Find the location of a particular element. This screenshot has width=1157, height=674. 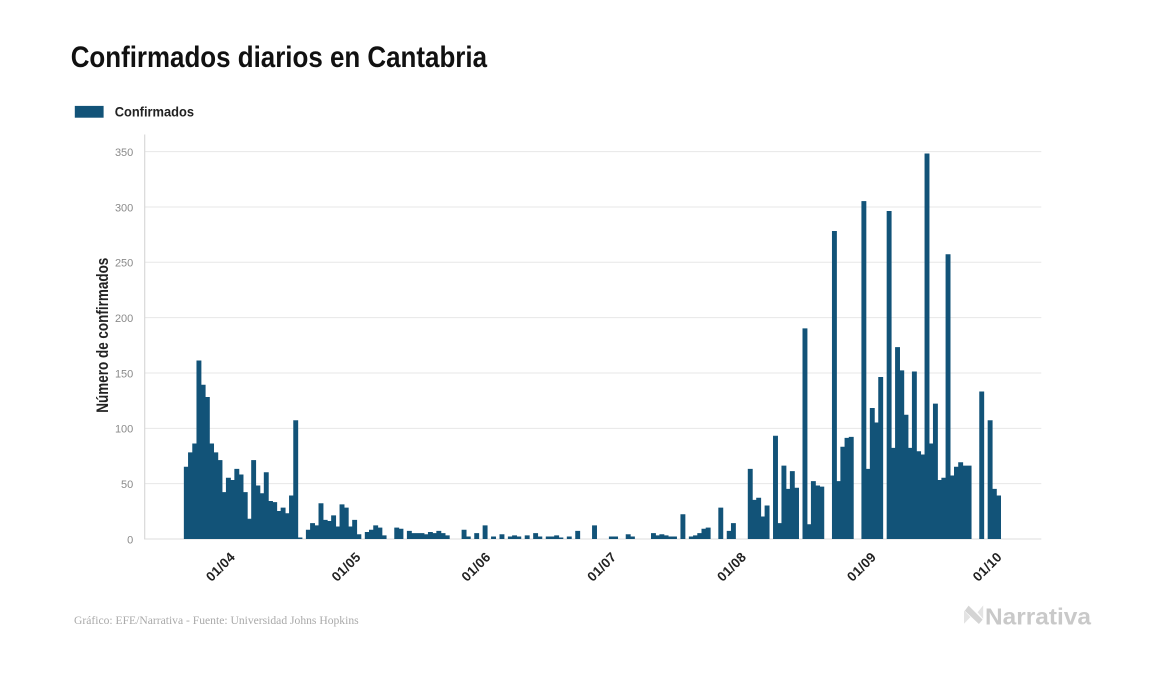

svg-text: 01/10 is located at coordinates (987, 566).